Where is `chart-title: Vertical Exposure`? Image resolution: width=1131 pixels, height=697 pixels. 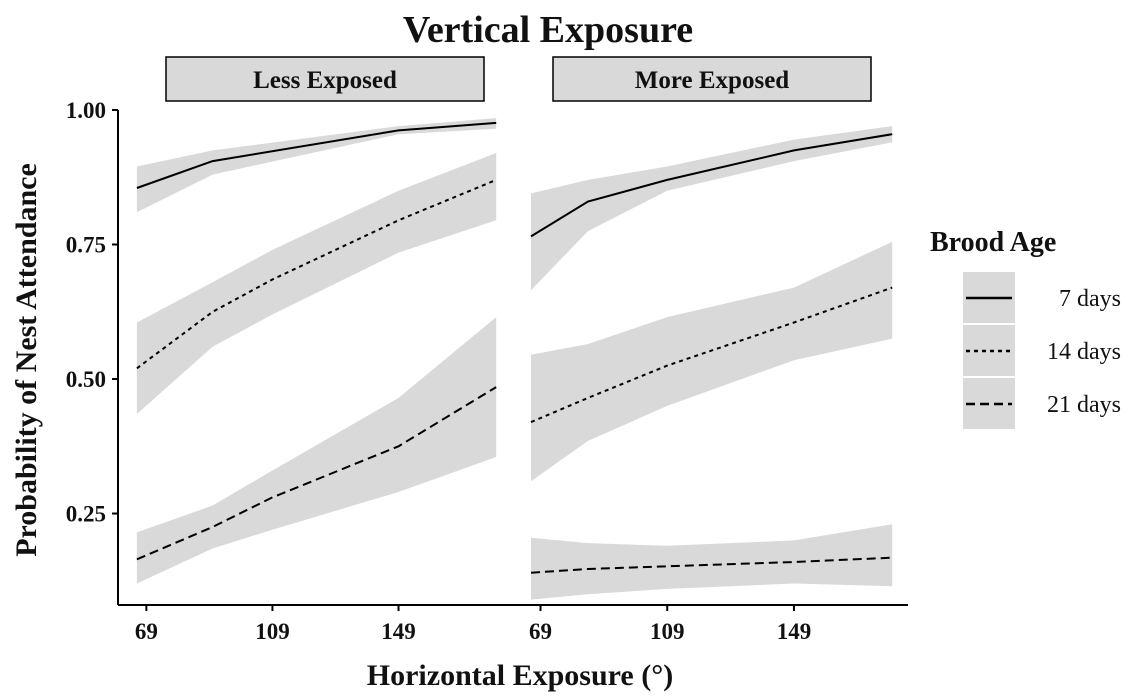 chart-title: Vertical Exposure is located at coordinates (548, 30).